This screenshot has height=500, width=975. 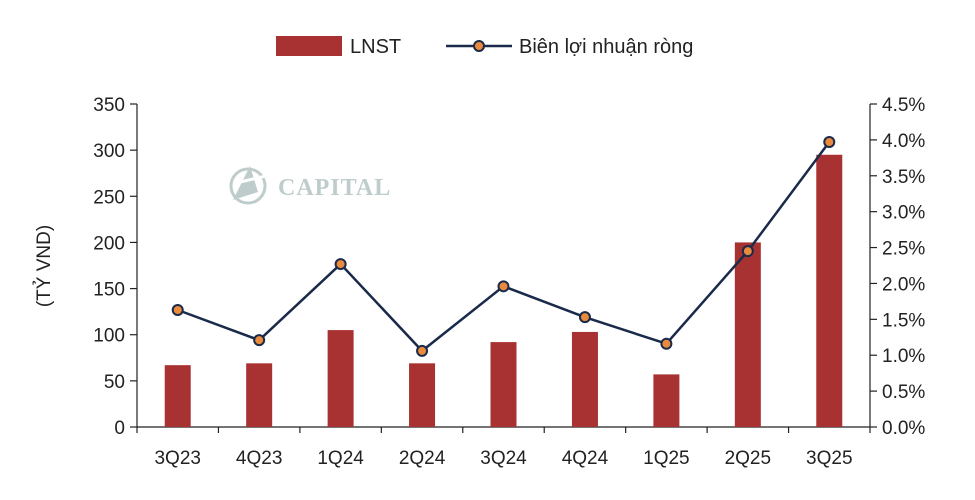 What do you see at coordinates (177, 458) in the screenshot?
I see `x-tick-label: 3Q23` at bounding box center [177, 458].